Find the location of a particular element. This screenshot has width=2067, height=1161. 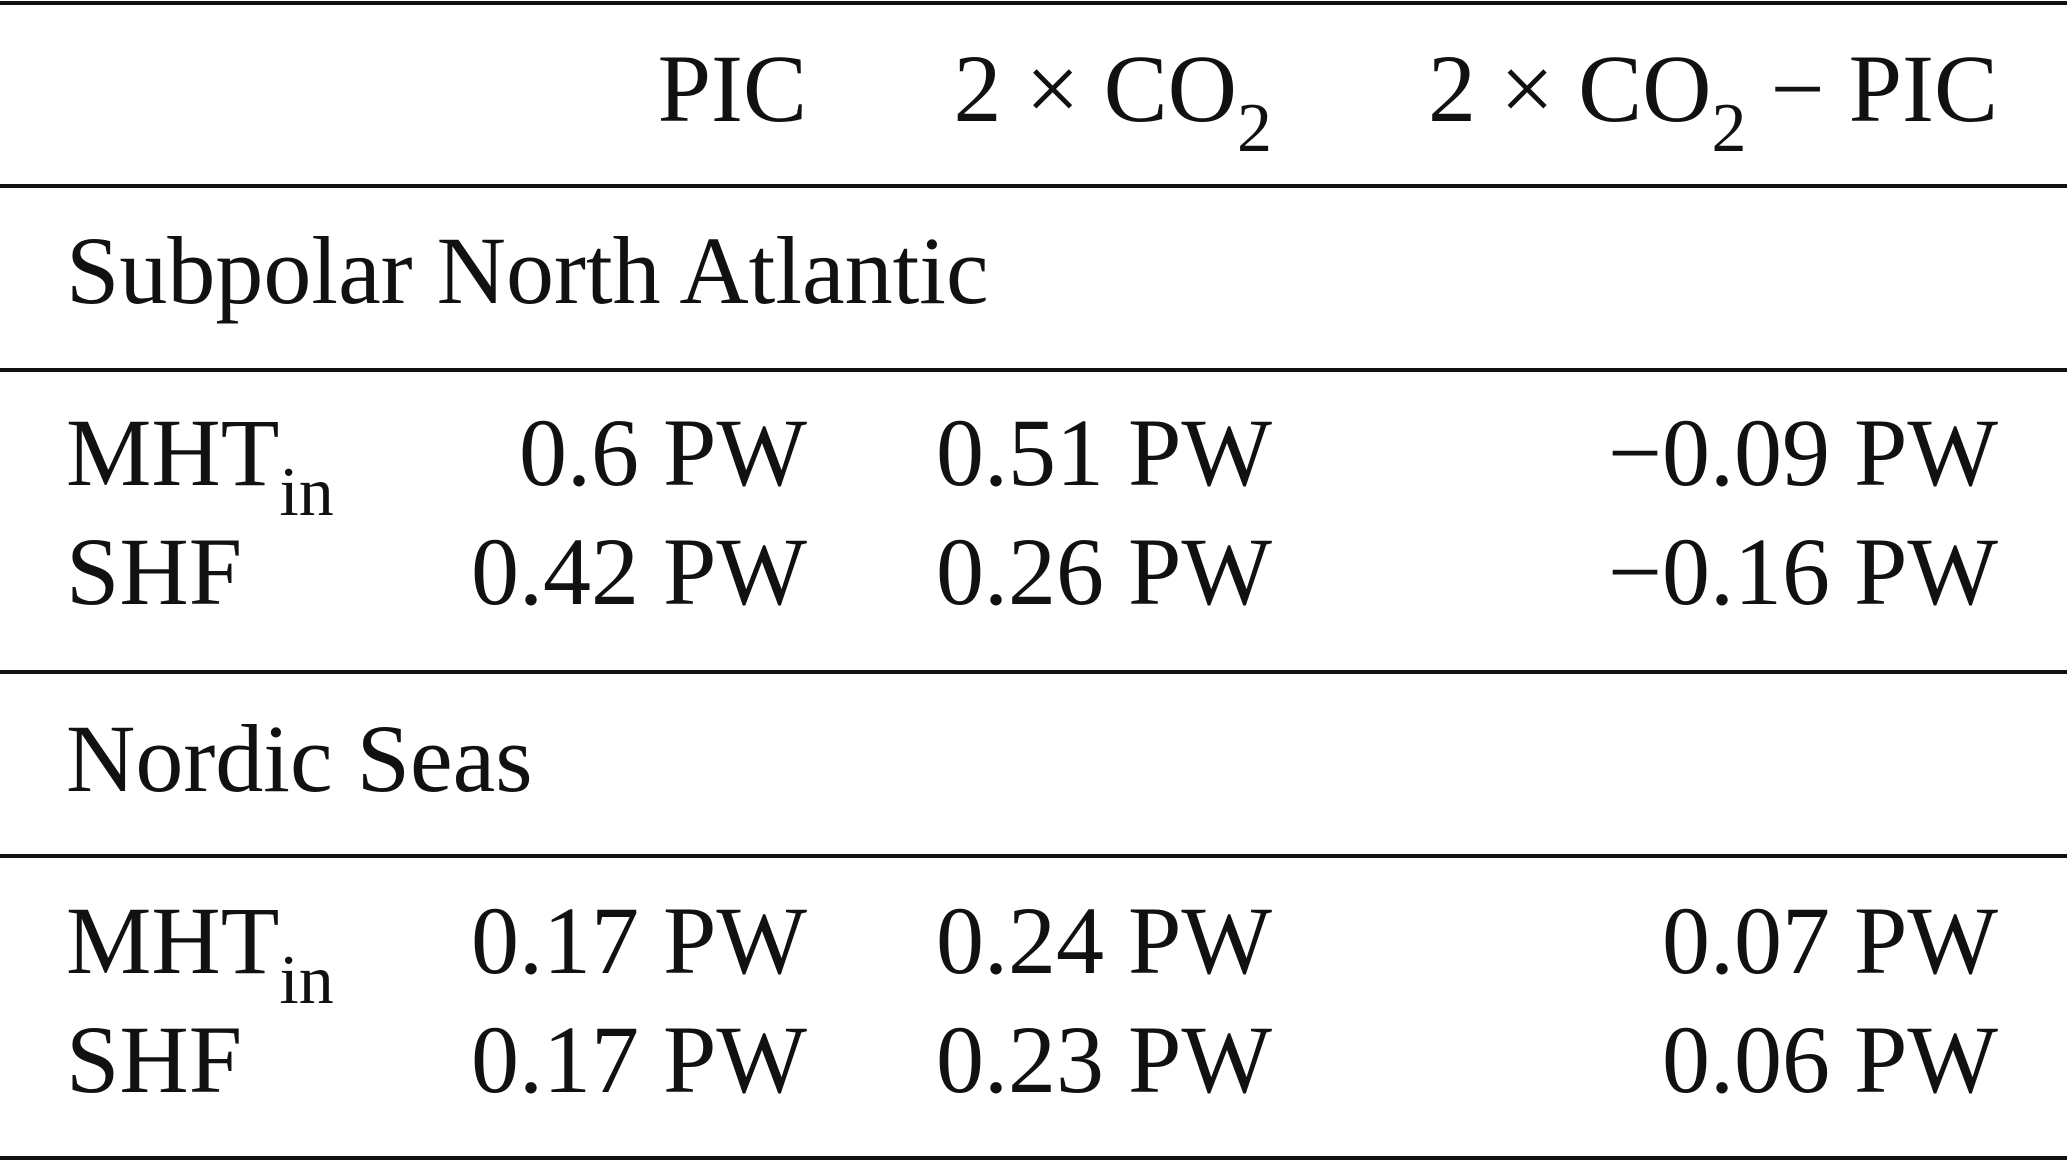

column-header: PIC is located at coordinates (732, 88).